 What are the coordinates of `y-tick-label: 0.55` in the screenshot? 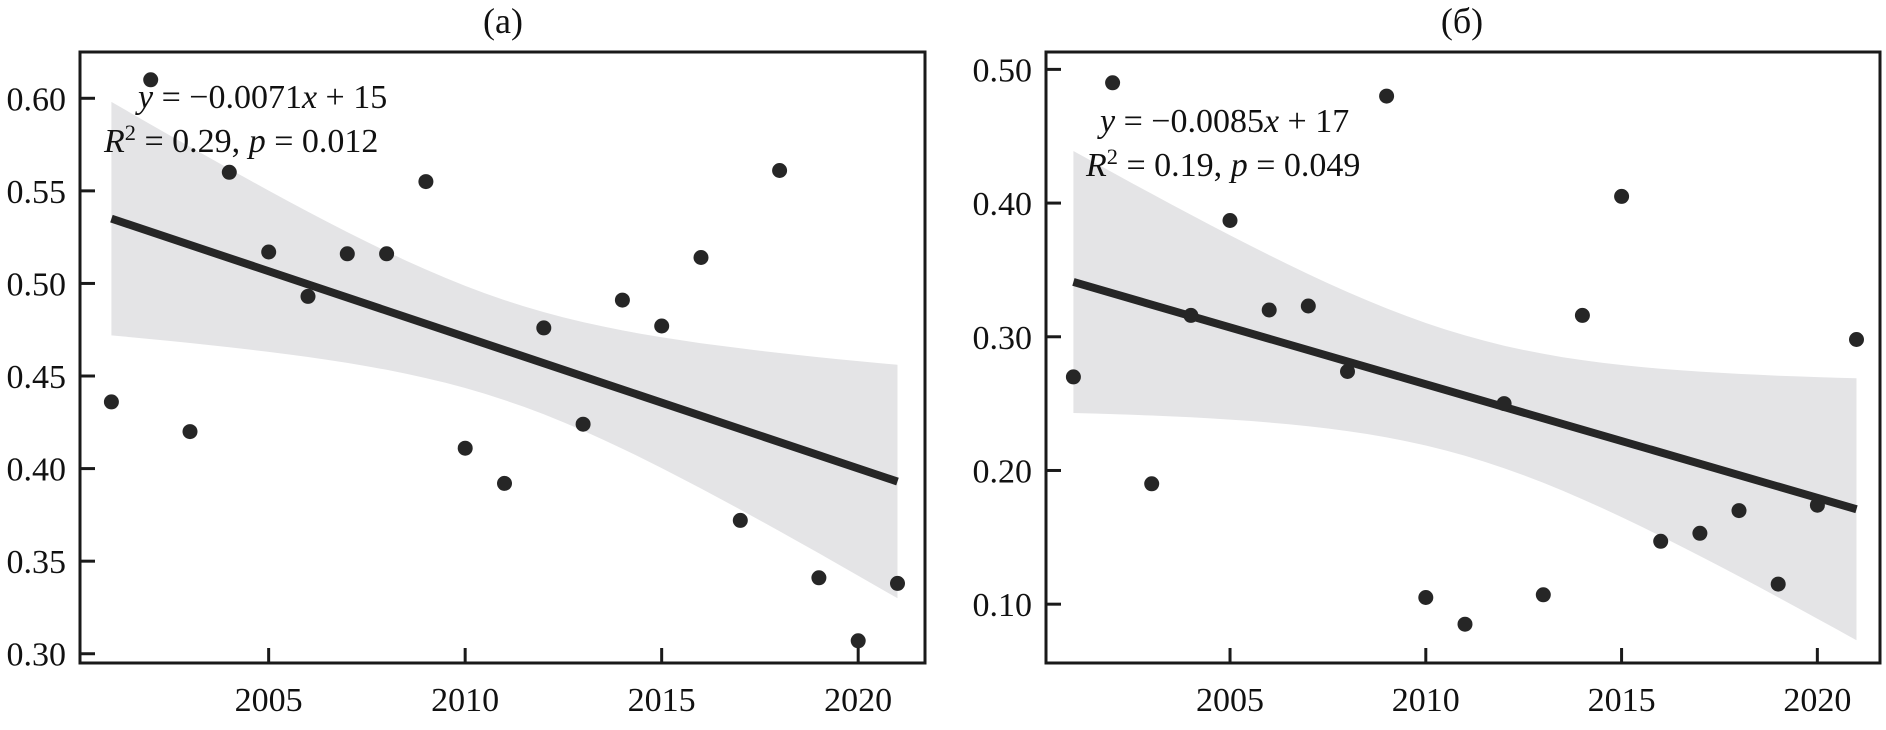 It's located at (37, 192).